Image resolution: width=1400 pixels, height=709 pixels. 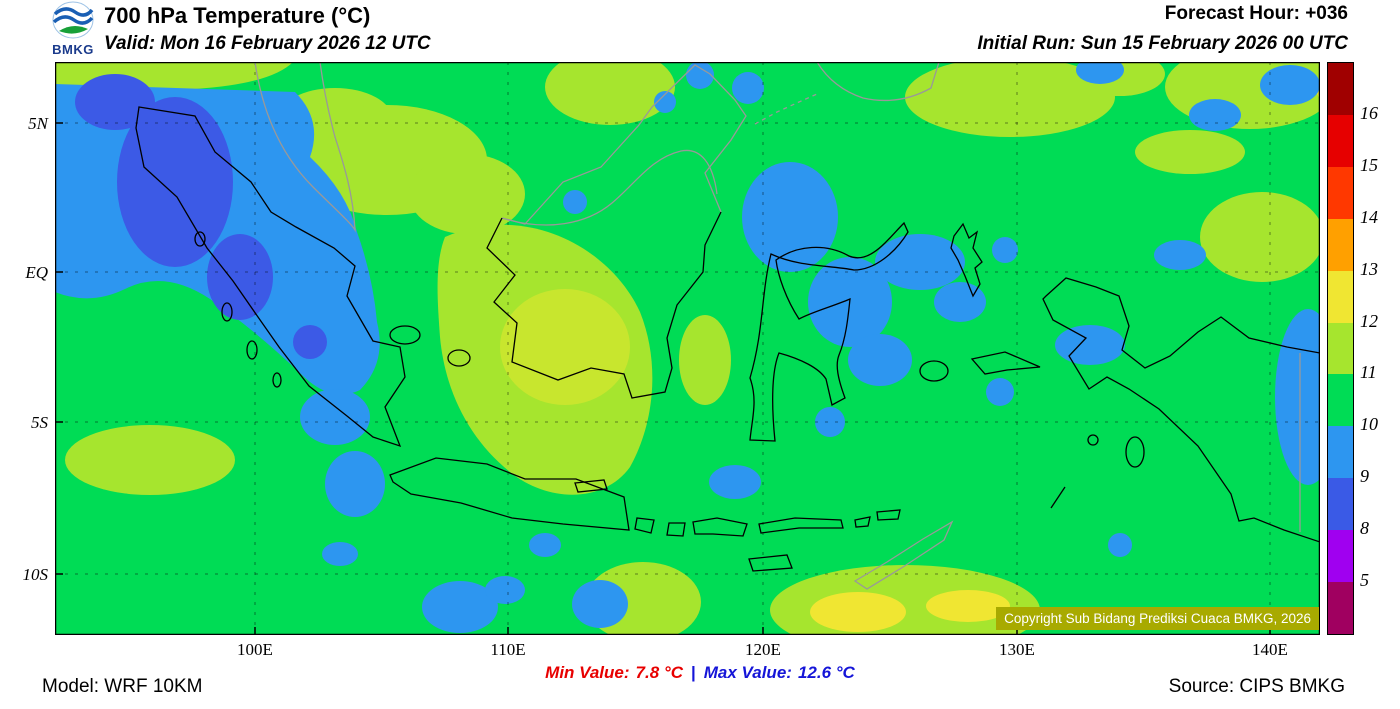 I want to click on initial-run: Initial Run: Sun 15 February 2026 00 UTC, so click(x=1162, y=43).